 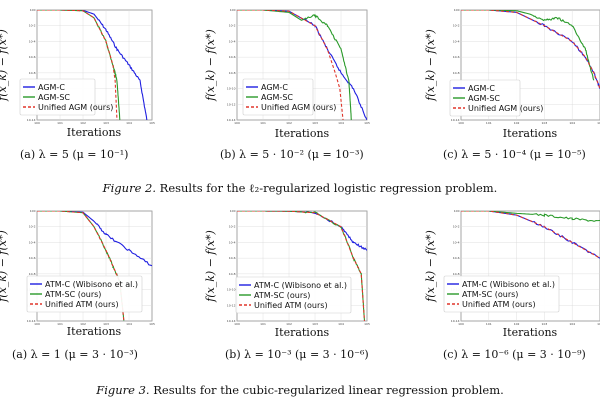 I want to click on subfigure-caption: (c) λ = 5 · 10⁻⁴ (μ = 10⁻⁵), so click(x=514, y=154).